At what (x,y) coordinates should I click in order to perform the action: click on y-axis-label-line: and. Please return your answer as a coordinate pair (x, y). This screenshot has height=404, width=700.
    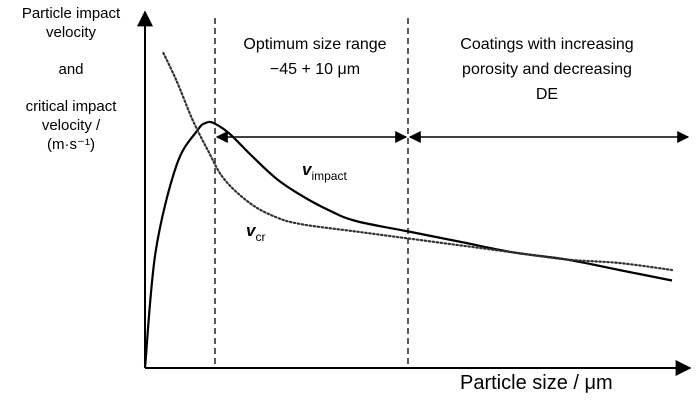
    Looking at the image, I should click on (71, 69).